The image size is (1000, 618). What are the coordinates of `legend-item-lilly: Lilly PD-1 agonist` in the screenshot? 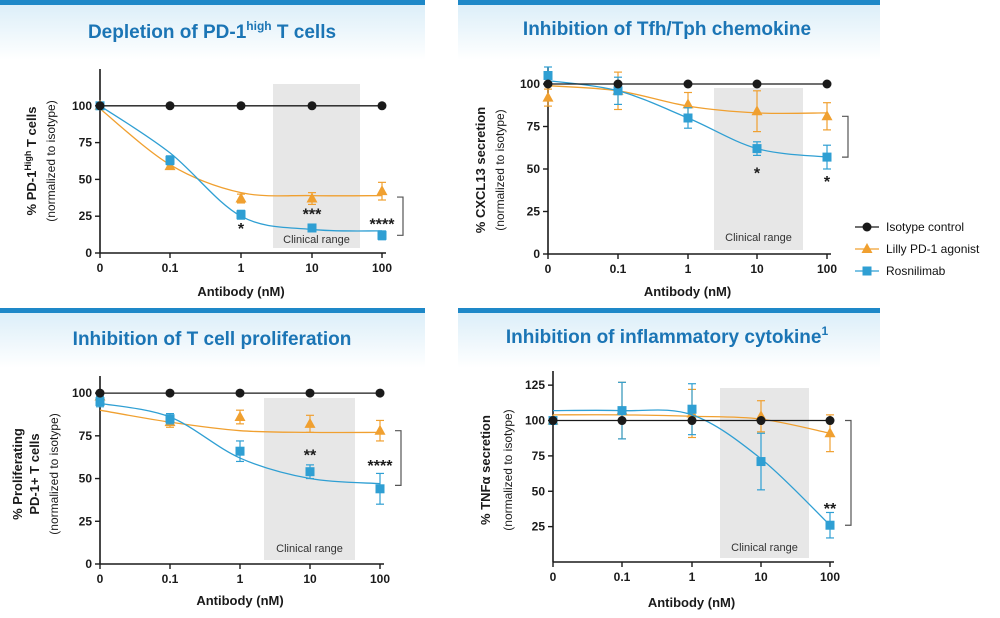 It's located at (917, 249).